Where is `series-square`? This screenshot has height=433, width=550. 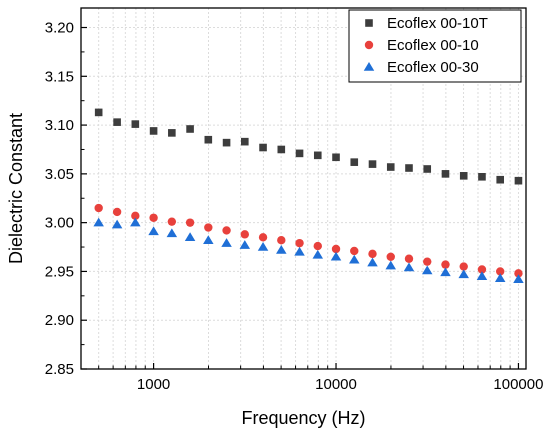 series-square is located at coordinates (308, 146).